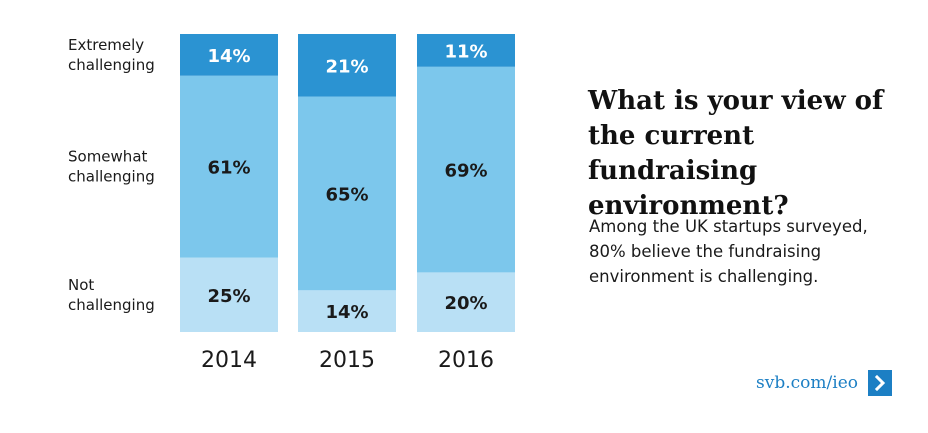 The width and height of the screenshot is (928, 433). I want to click on bar-segment-2015-not-challenging, so click(347, 311).